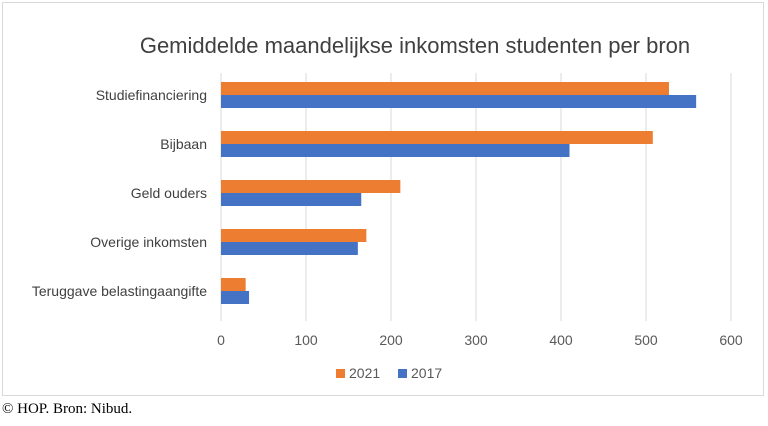 The width and height of the screenshot is (768, 426). I want to click on x-tick-label: 200, so click(391, 340).